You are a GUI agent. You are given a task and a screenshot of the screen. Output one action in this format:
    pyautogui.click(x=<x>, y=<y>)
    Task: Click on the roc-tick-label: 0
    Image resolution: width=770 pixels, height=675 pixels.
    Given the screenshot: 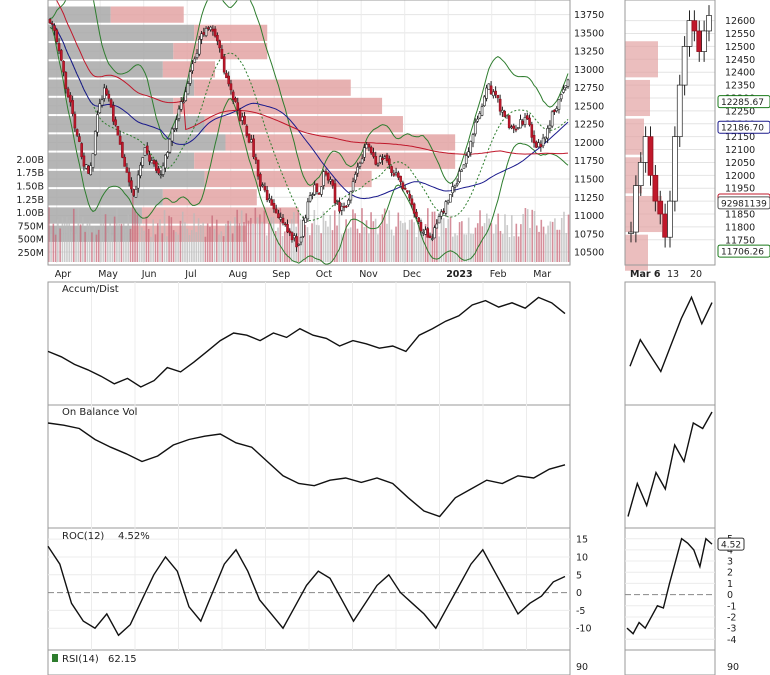 What is the action you would take?
    pyautogui.click(x=579, y=593)
    